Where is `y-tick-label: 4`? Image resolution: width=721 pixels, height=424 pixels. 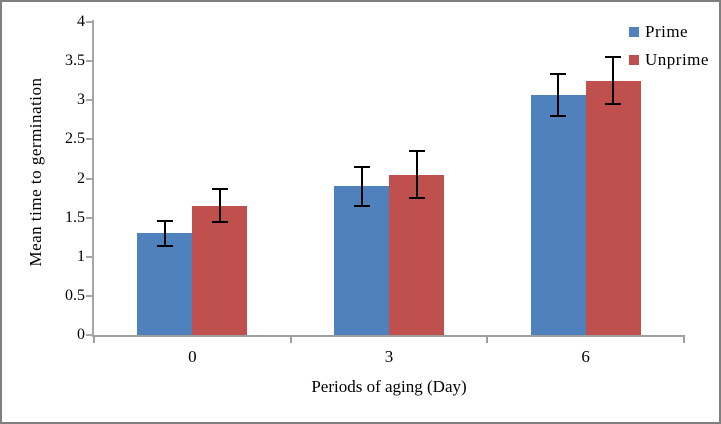 y-tick-label: 4 is located at coordinates (81, 21).